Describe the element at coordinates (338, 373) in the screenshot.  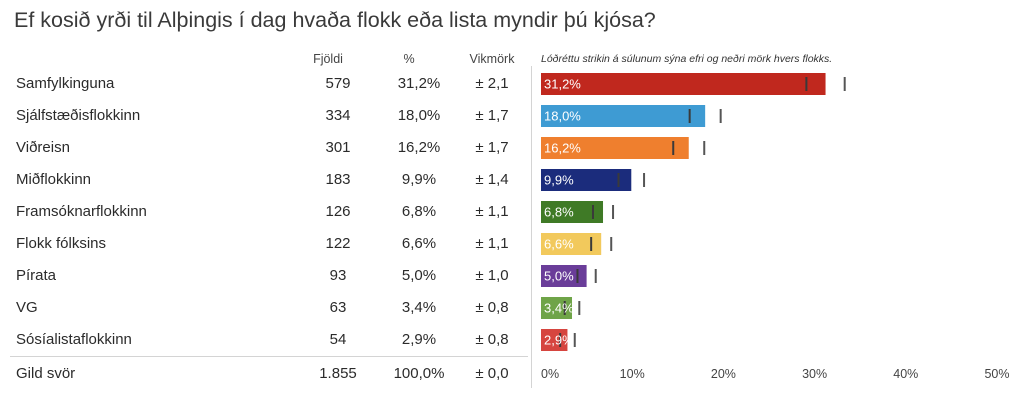
I see `total-count: 1.855` at that location.